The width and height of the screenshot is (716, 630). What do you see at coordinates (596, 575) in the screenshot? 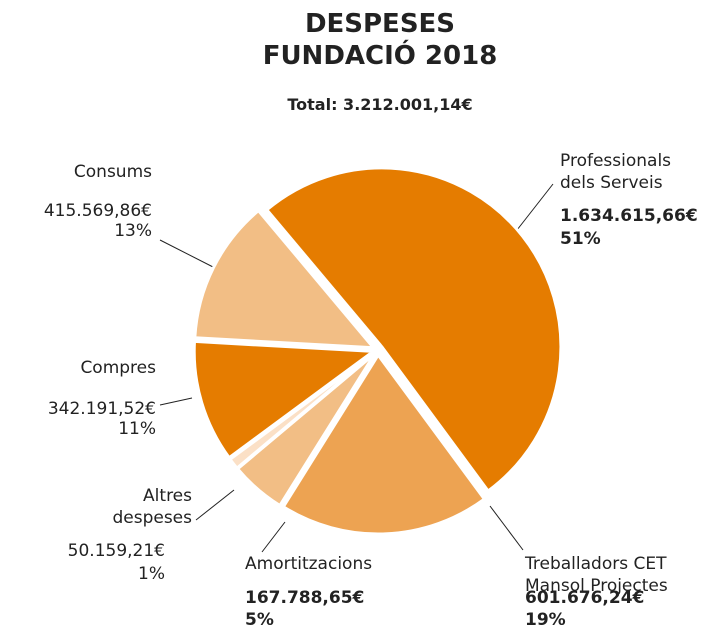
I see `slice-label: Treballadors CET Mansol Projectes` at bounding box center [596, 575].